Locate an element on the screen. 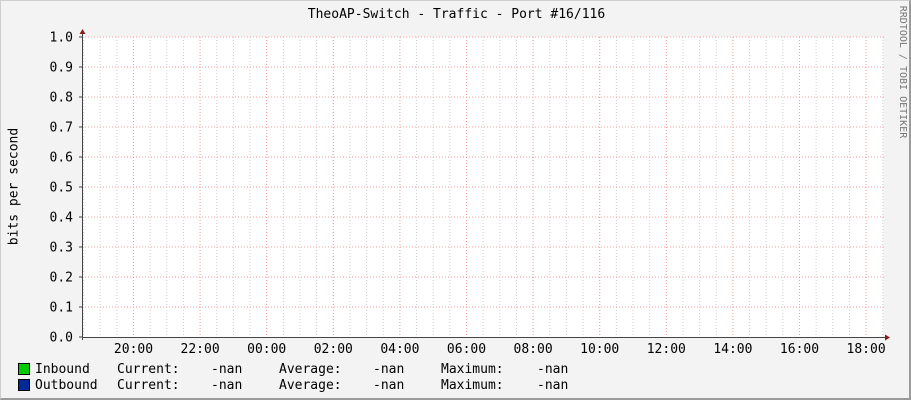 This screenshot has width=911, height=400. y-tick-label: 0.5 is located at coordinates (61, 188).